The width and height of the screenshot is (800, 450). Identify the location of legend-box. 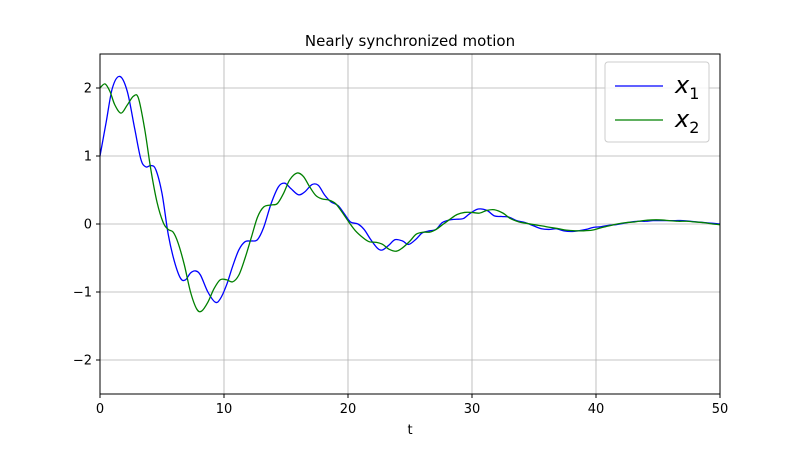
(657, 102).